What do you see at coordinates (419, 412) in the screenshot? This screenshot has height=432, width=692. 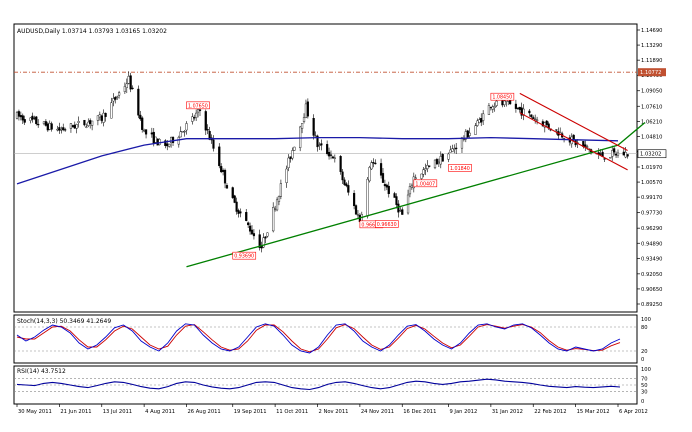 I see `time-tick-label: 16 Dec 2011` at bounding box center [419, 412].